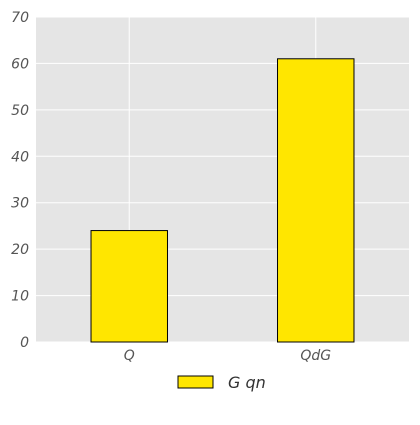 The image size is (420, 425). Describe the element at coordinates (24, 343) in the screenshot. I see `y-tick-label: 0` at that location.